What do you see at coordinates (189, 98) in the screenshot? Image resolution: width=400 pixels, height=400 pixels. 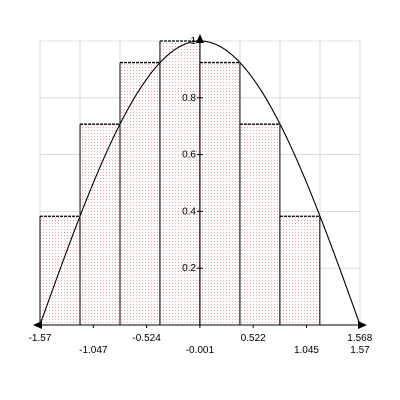 I see `y-tick-label: 0.8` at bounding box center [189, 98].